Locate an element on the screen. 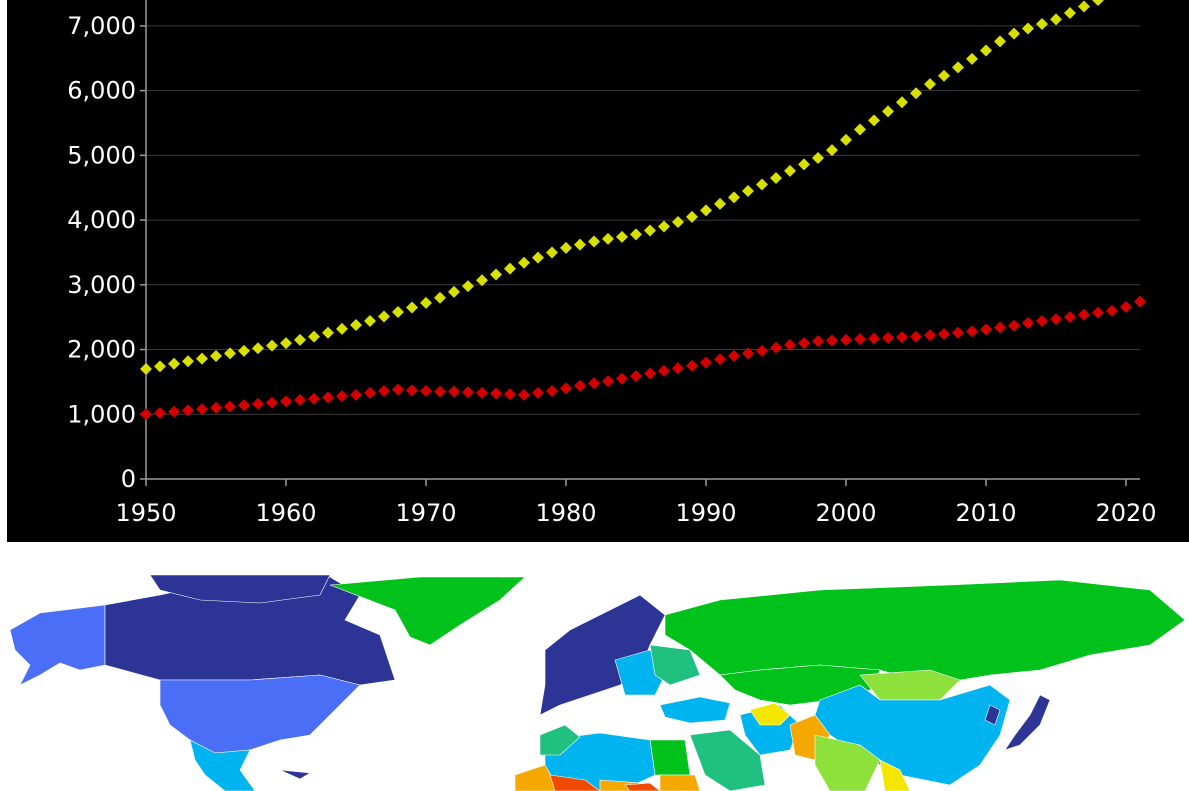 The image size is (1189, 791). x-tick-label: 2020 is located at coordinates (1125, 513).